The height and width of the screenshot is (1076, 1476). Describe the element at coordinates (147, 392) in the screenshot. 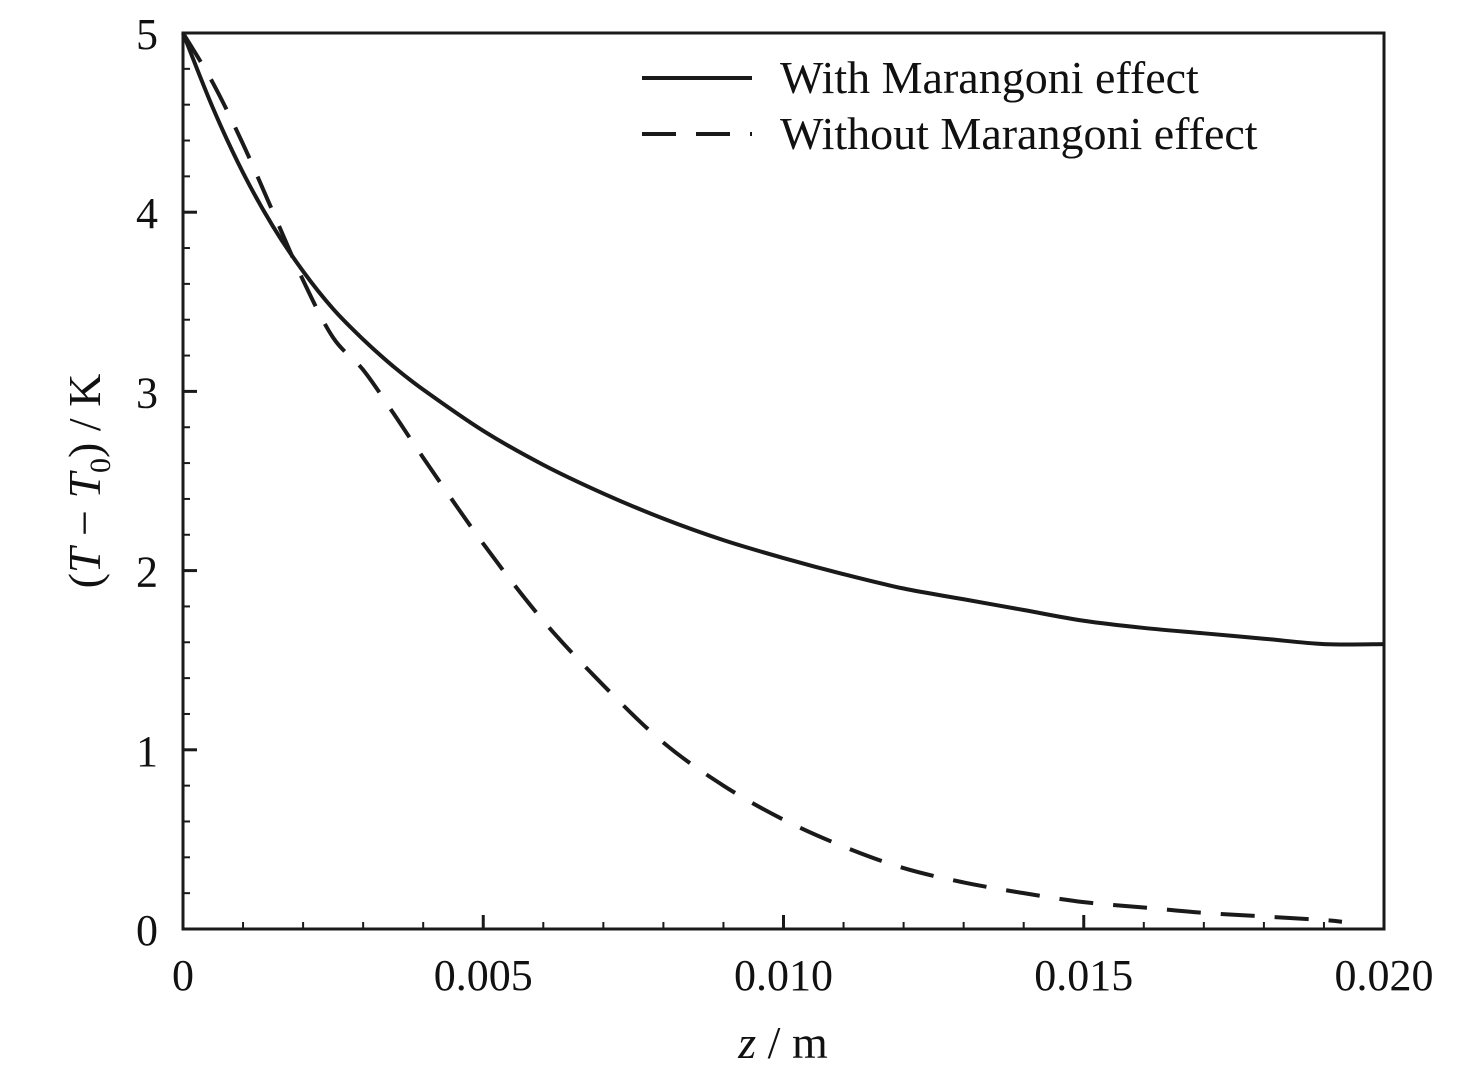

I see `y-tick-label: 3` at that location.